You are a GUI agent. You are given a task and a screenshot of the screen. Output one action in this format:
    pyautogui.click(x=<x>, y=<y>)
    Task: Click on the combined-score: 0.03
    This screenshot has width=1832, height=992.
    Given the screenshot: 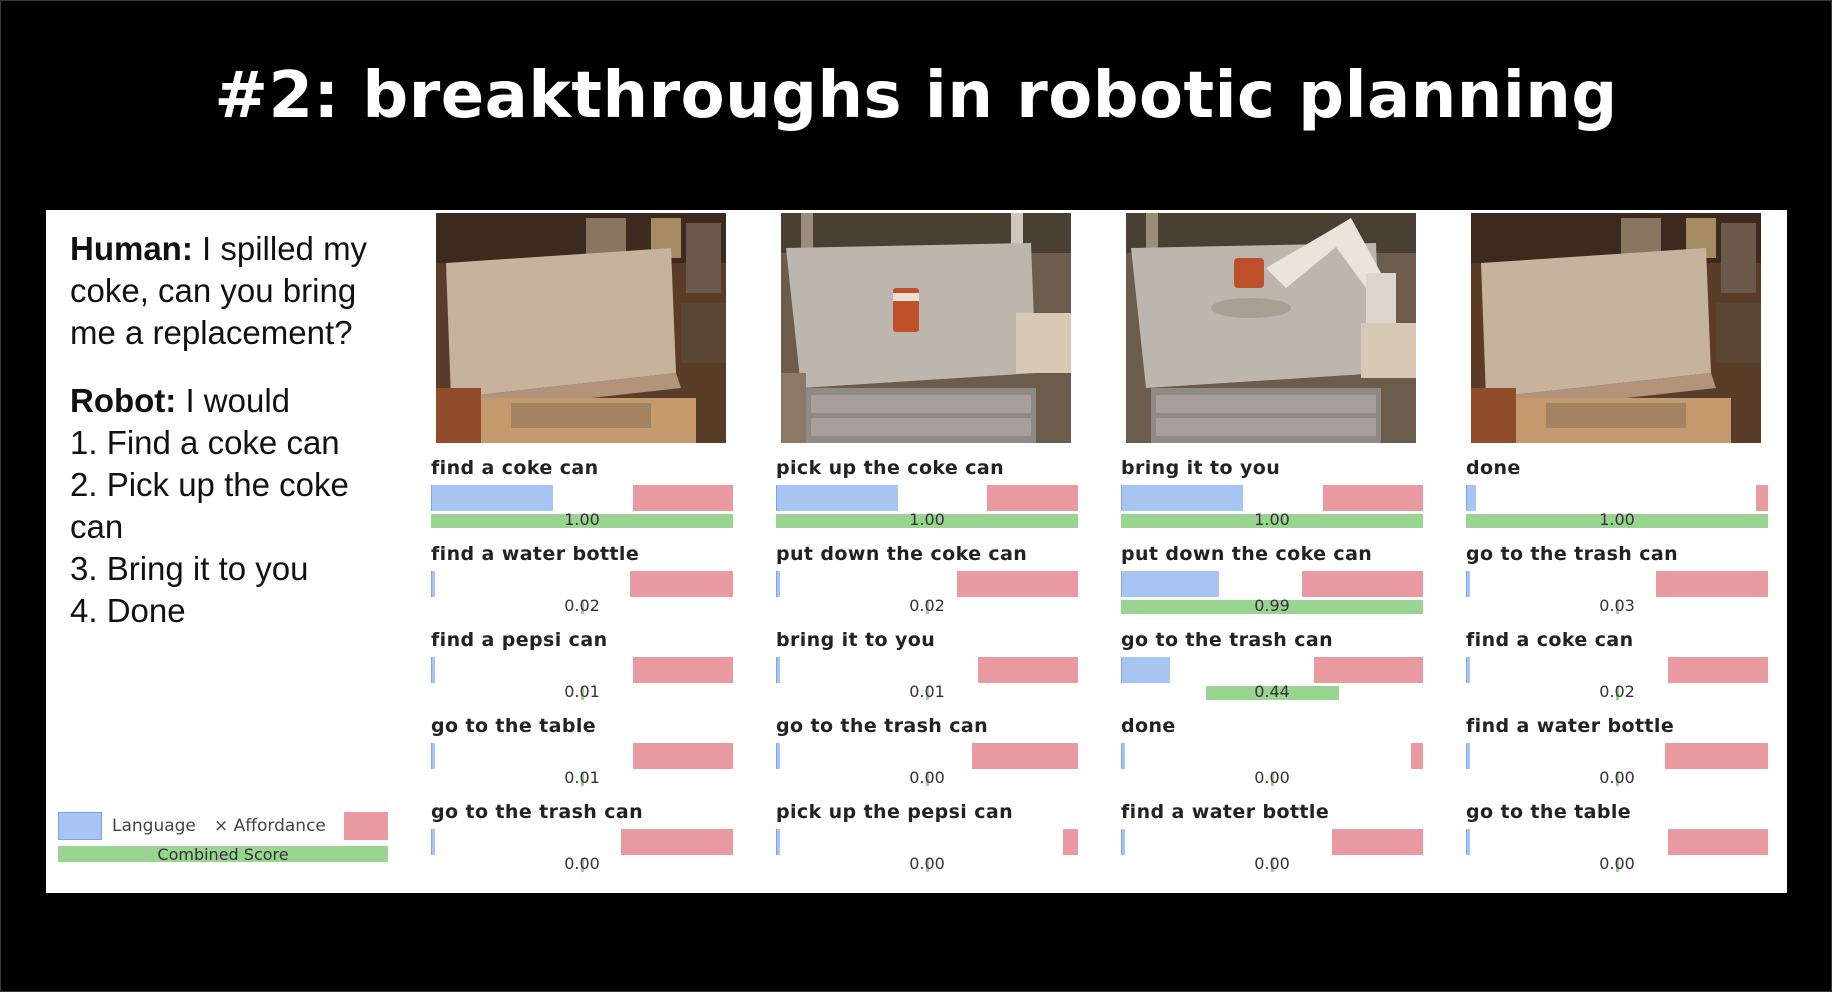 What is the action you would take?
    pyautogui.click(x=1617, y=605)
    